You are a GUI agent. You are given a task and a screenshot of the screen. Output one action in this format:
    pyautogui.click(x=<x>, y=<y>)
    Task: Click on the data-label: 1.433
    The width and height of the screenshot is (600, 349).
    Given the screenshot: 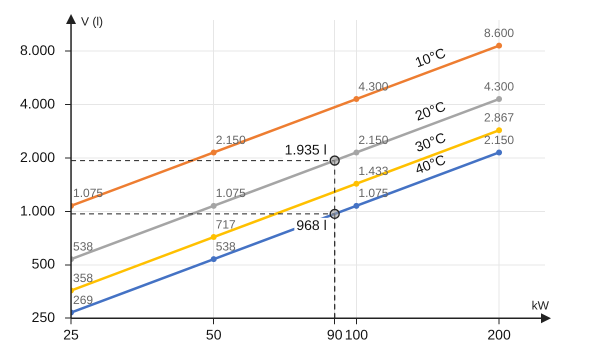 What is the action you would take?
    pyautogui.click(x=373, y=171)
    